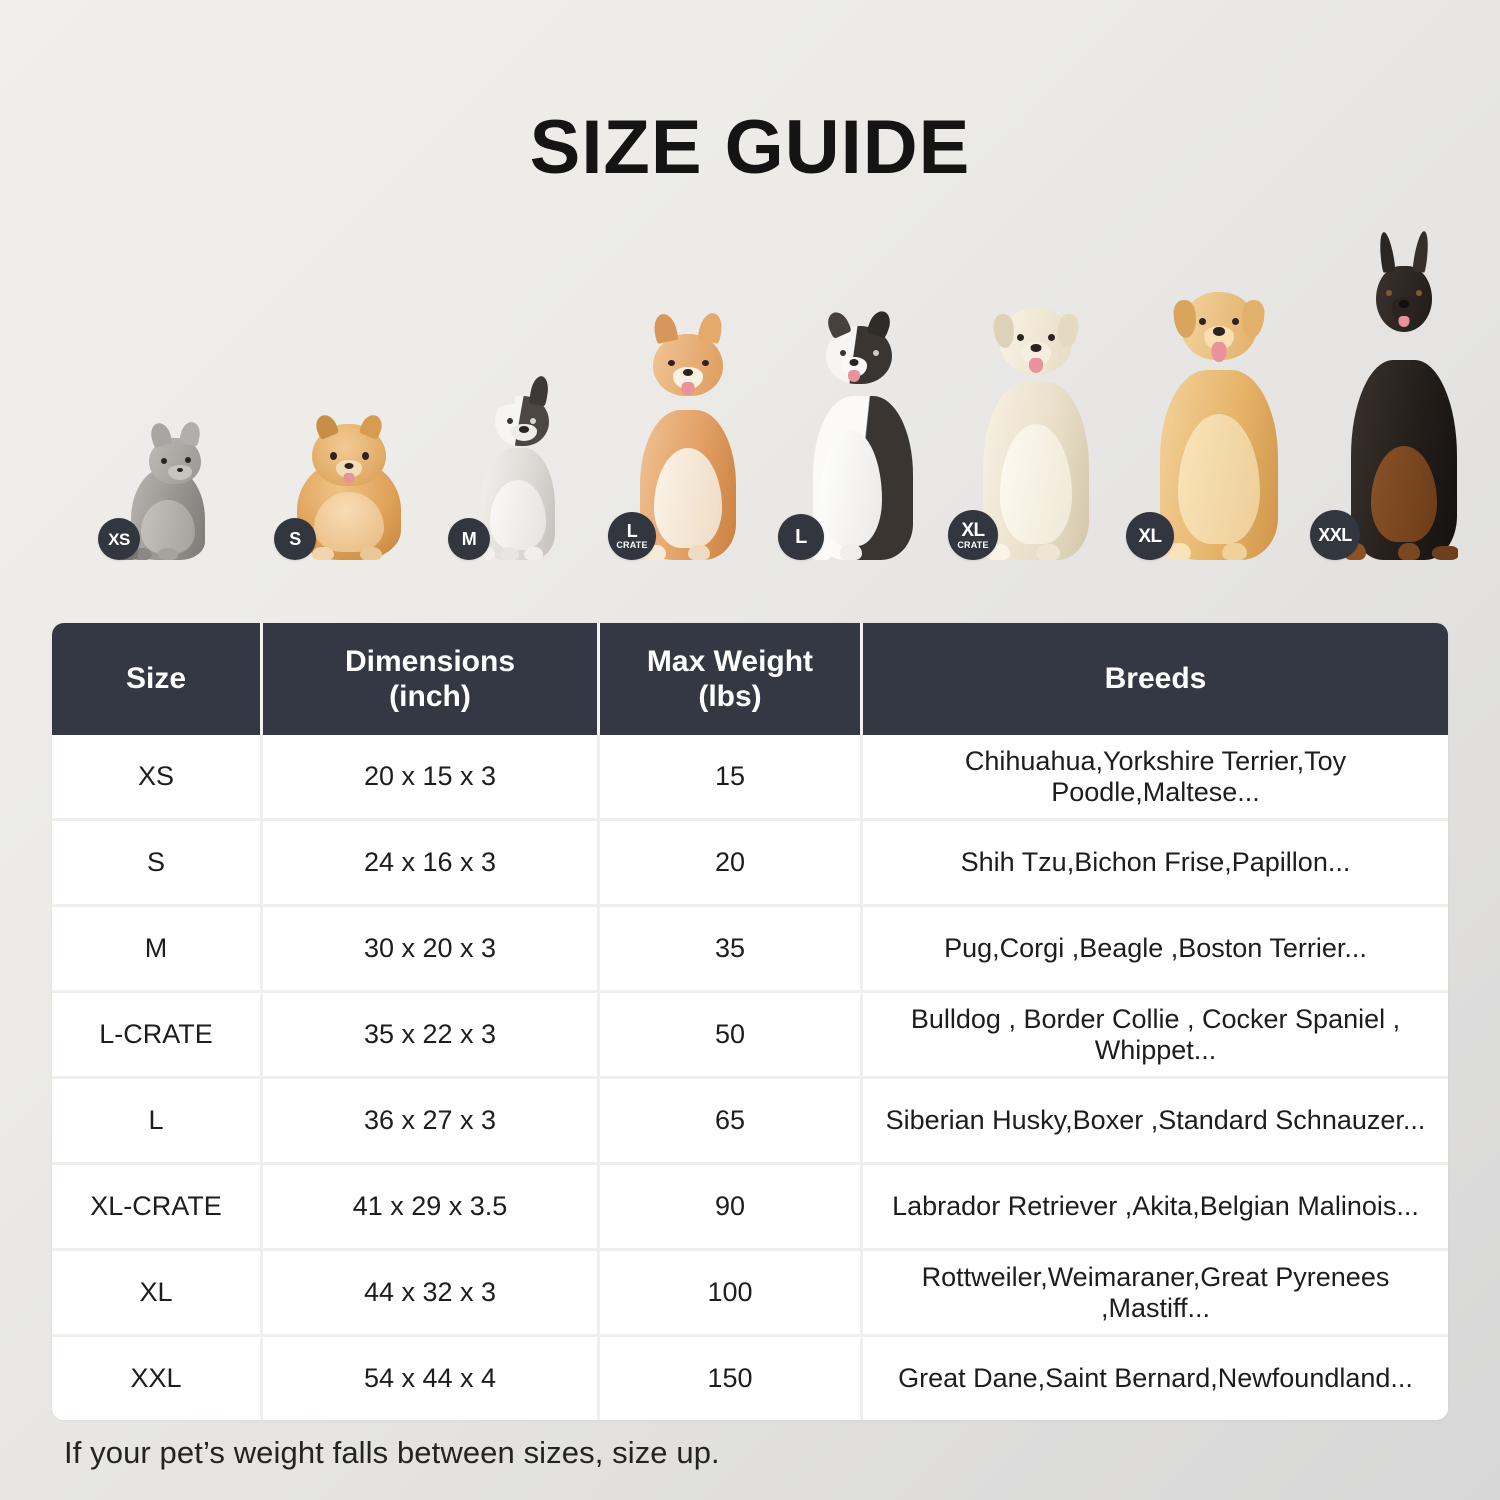 The width and height of the screenshot is (1500, 1500). I want to click on size-badge-label: XS, so click(119, 539).